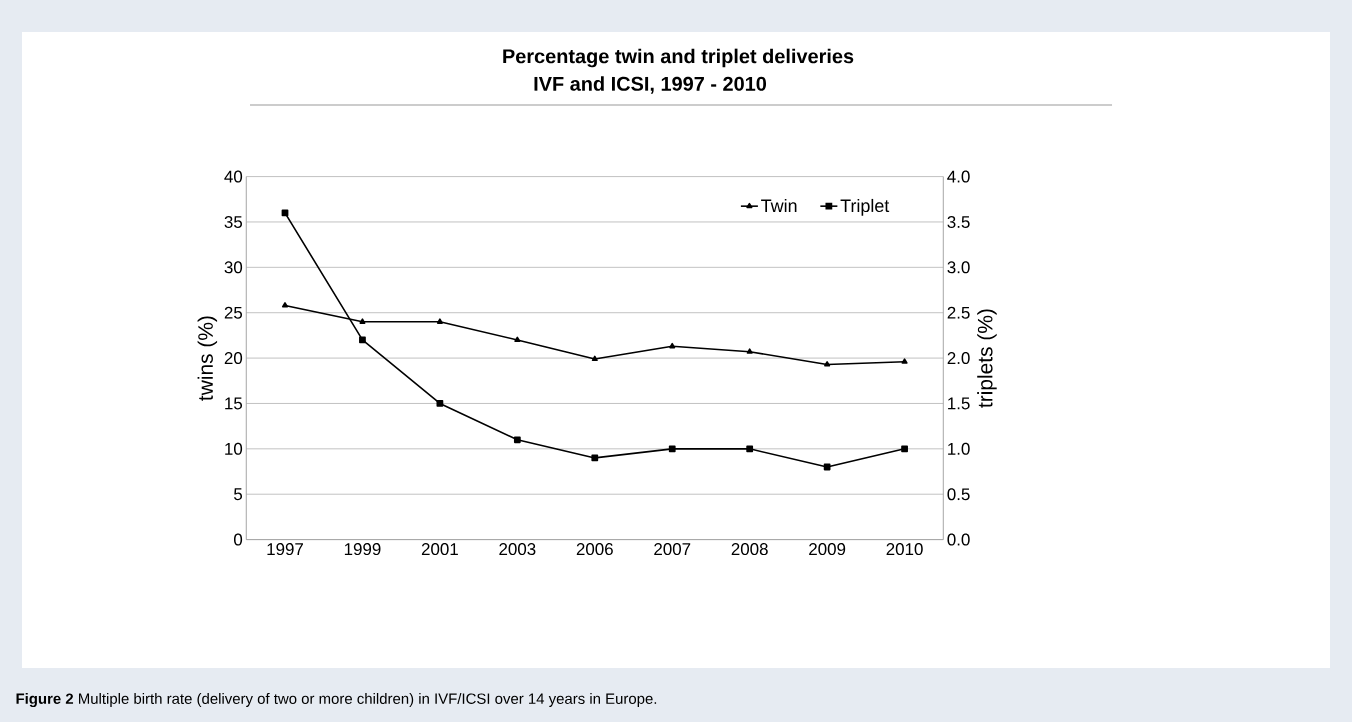  Describe the element at coordinates (958, 539) in the screenshot. I see `y2-tick-label: 0.0` at that location.